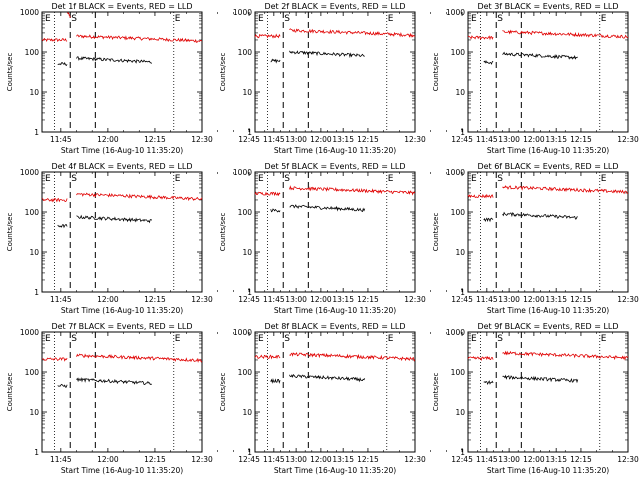  What do you see at coordinates (334, 166) in the screenshot?
I see `chart-title: Det 5f BLACK = Events, RED = LLD` at bounding box center [334, 166].